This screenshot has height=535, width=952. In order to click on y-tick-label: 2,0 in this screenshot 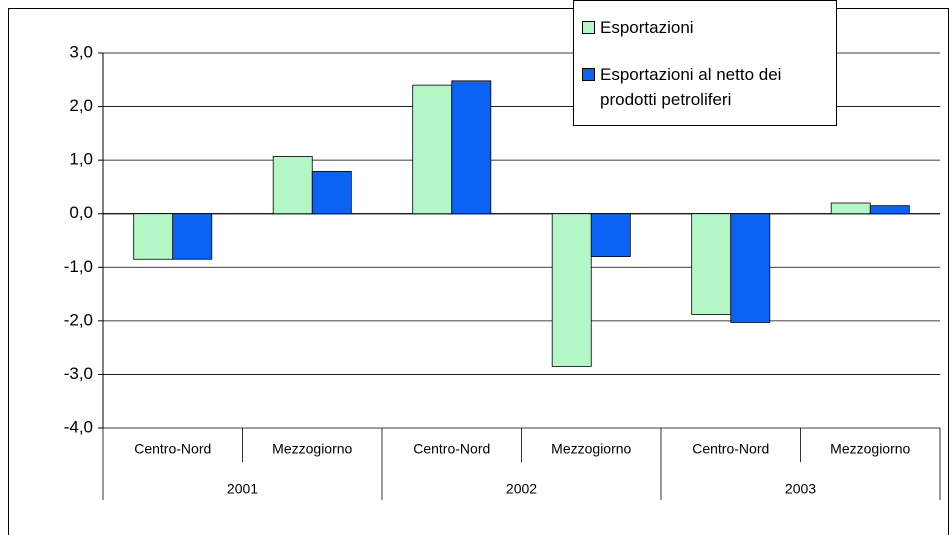, I will do `click(81, 105)`.